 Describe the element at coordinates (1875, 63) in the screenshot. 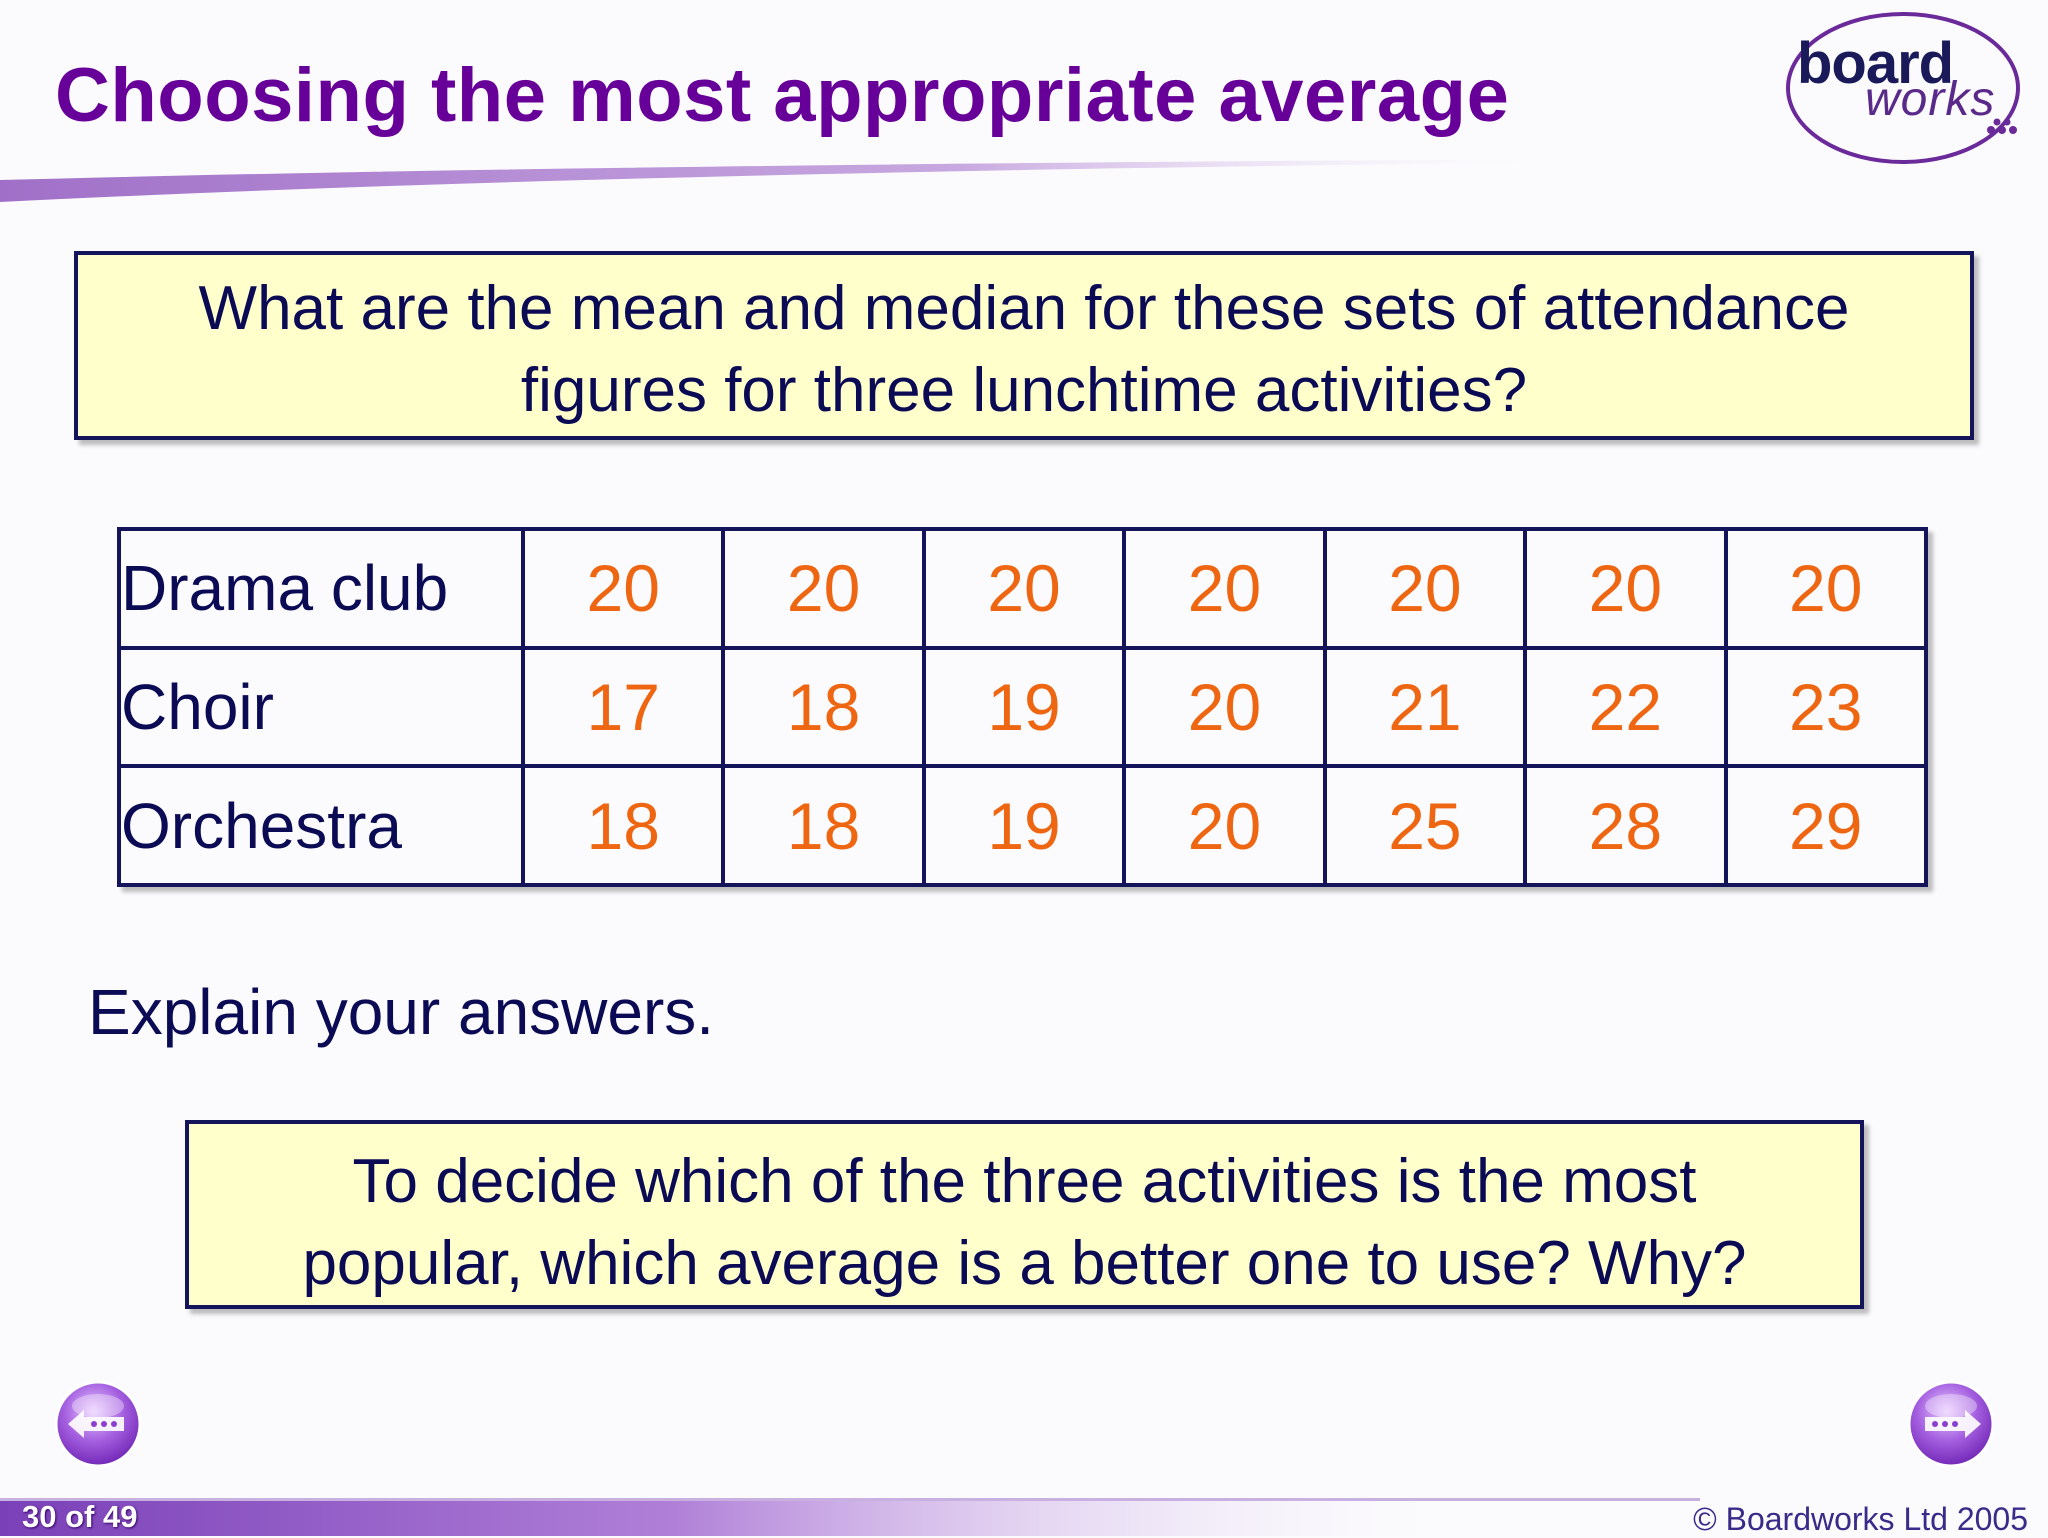

I see `logo-text-board: board` at that location.